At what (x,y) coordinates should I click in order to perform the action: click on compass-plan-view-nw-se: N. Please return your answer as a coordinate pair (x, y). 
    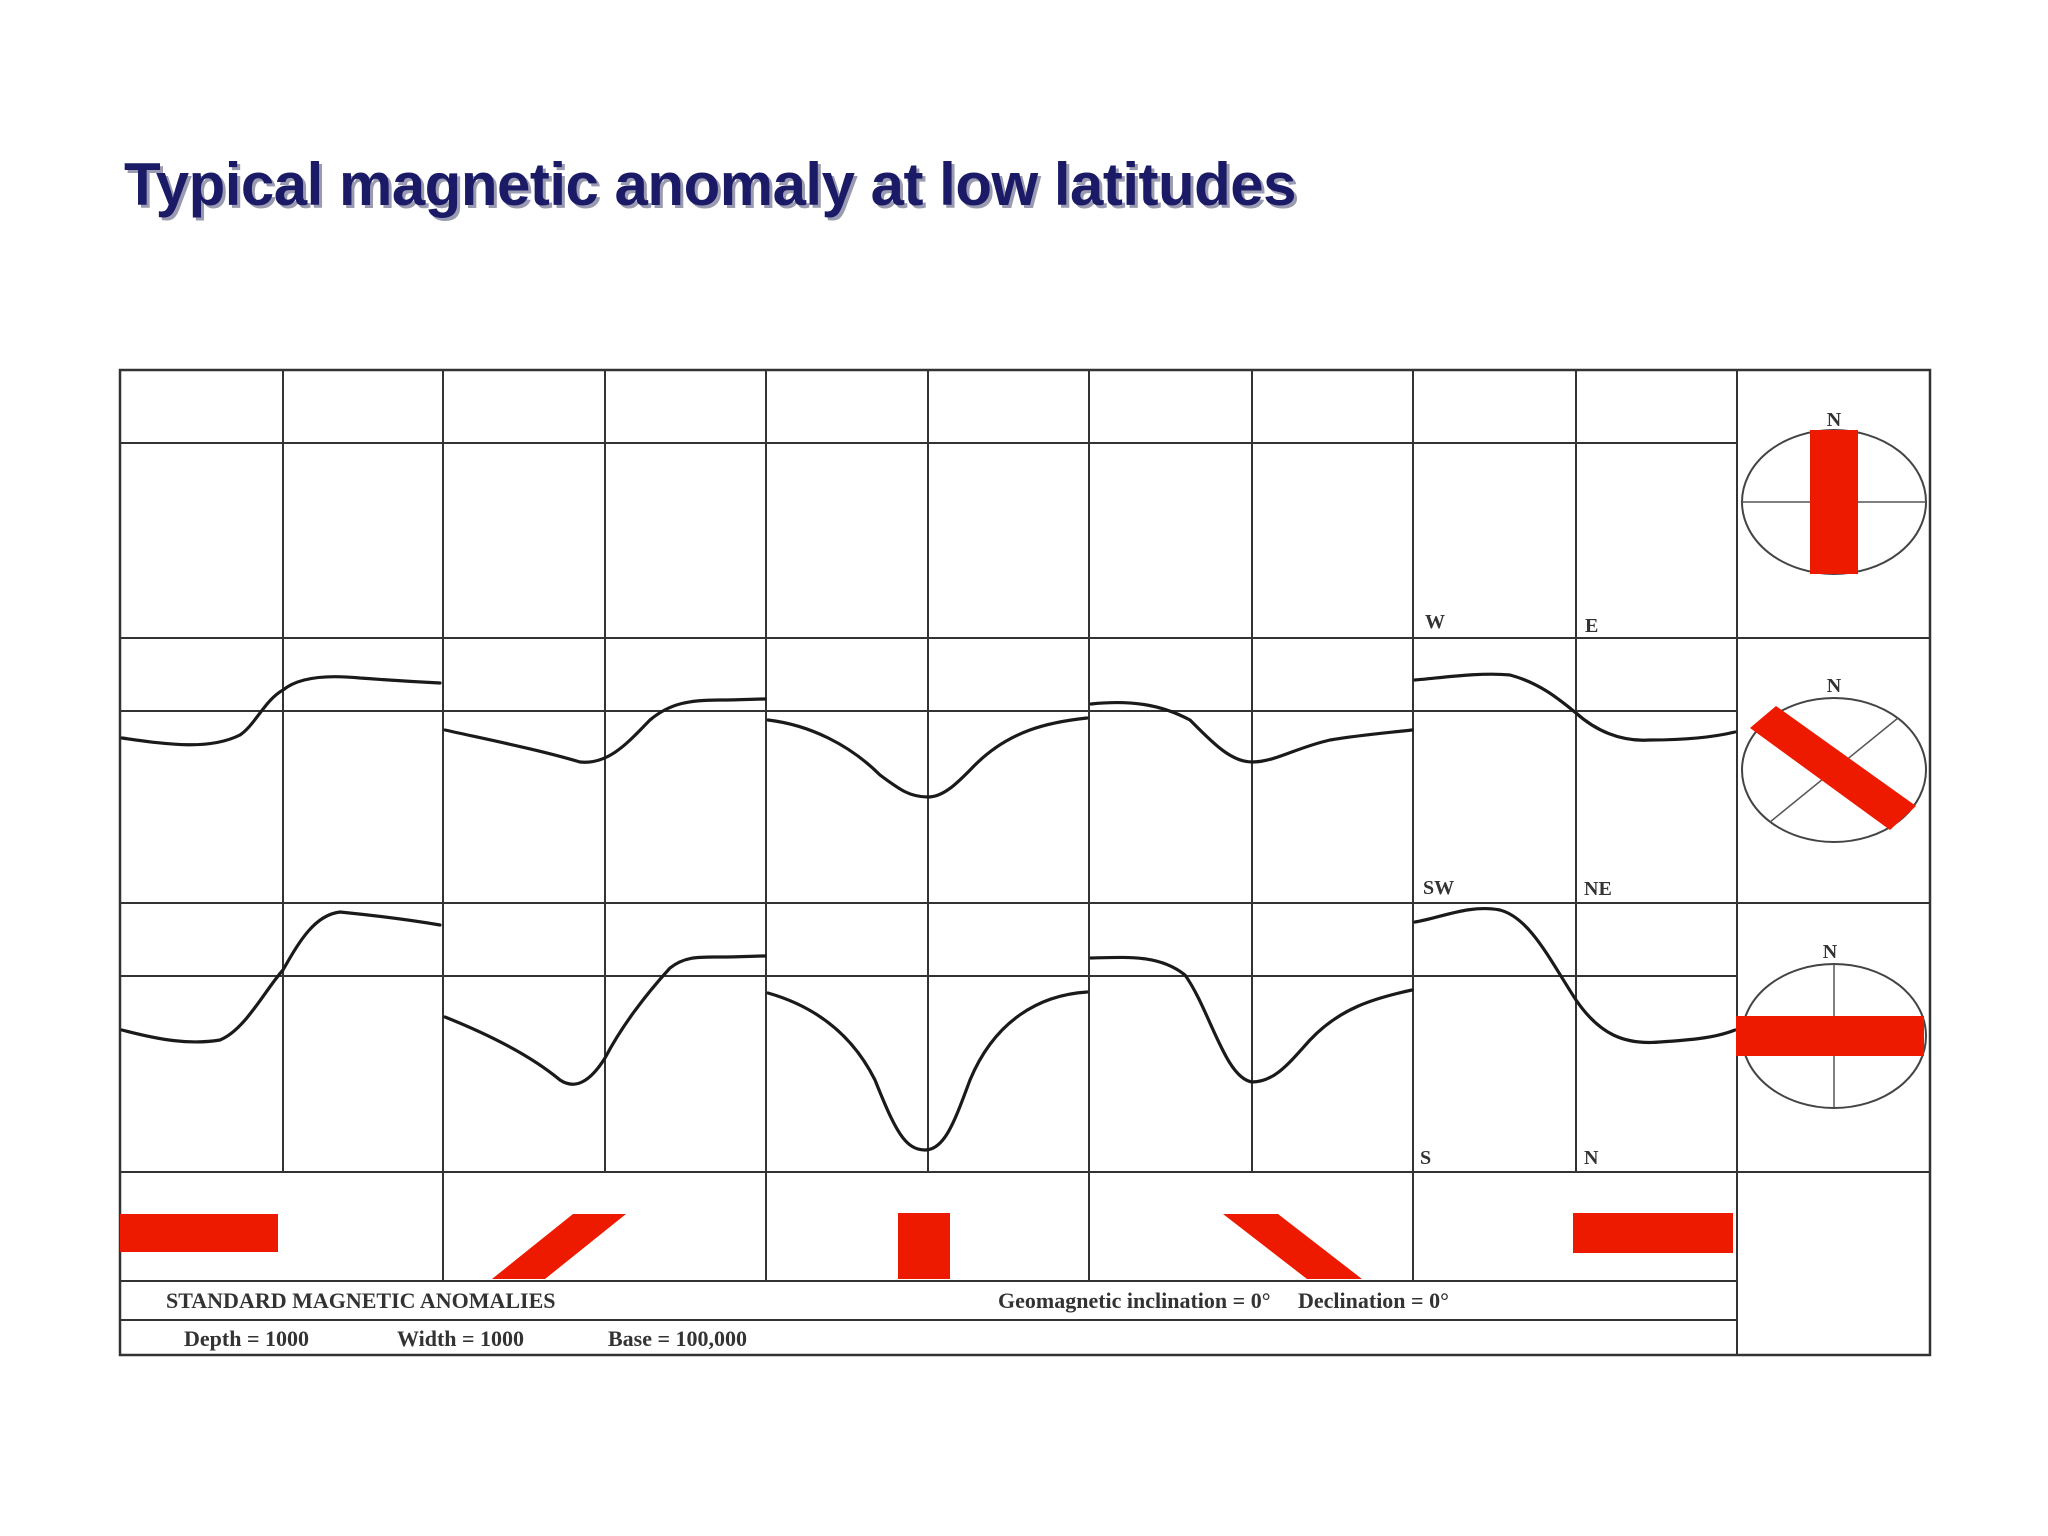
    Looking at the image, I should click on (1834, 759).